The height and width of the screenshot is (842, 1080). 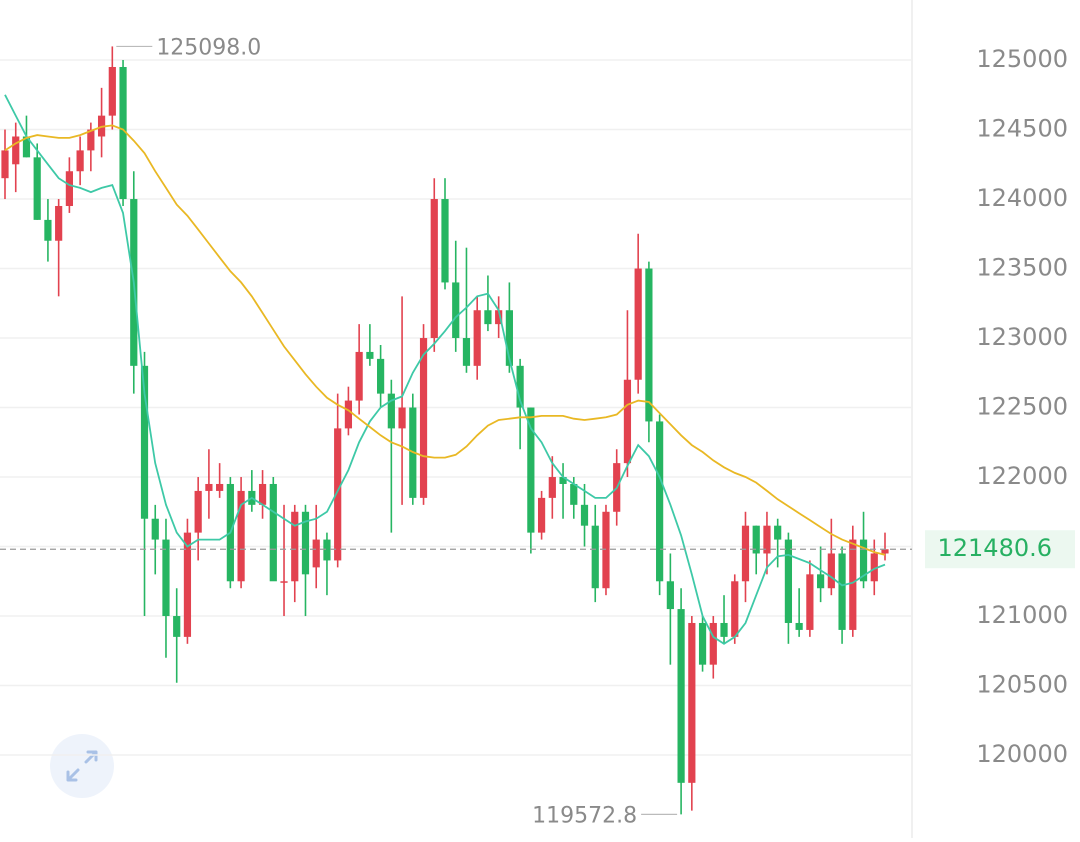 What do you see at coordinates (994, 548) in the screenshot?
I see `last-price-label: 121480.6` at bounding box center [994, 548].